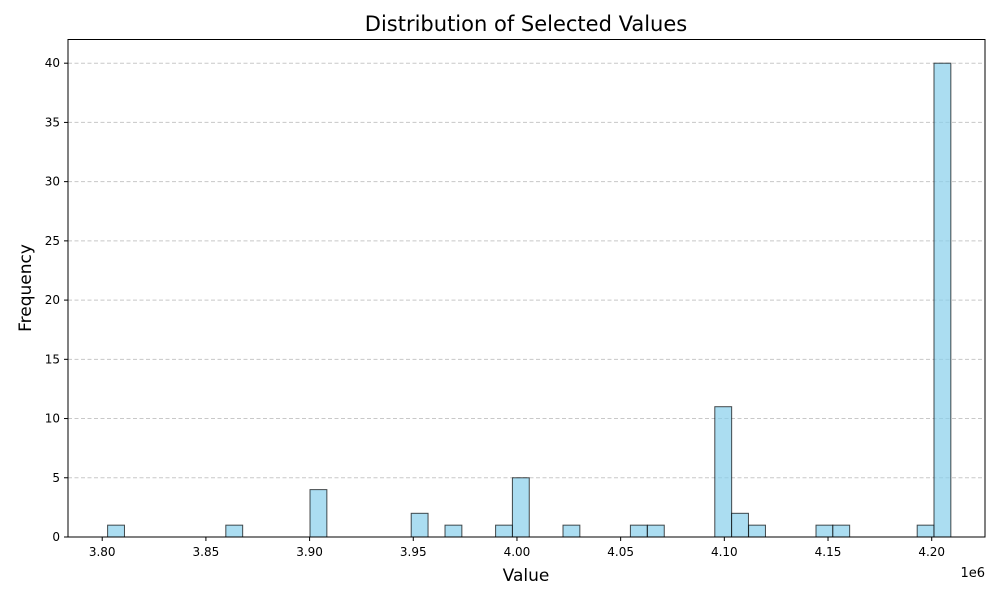 The image size is (1000, 600). Describe the element at coordinates (52, 63) in the screenshot. I see `y-tick-label: 40` at that location.